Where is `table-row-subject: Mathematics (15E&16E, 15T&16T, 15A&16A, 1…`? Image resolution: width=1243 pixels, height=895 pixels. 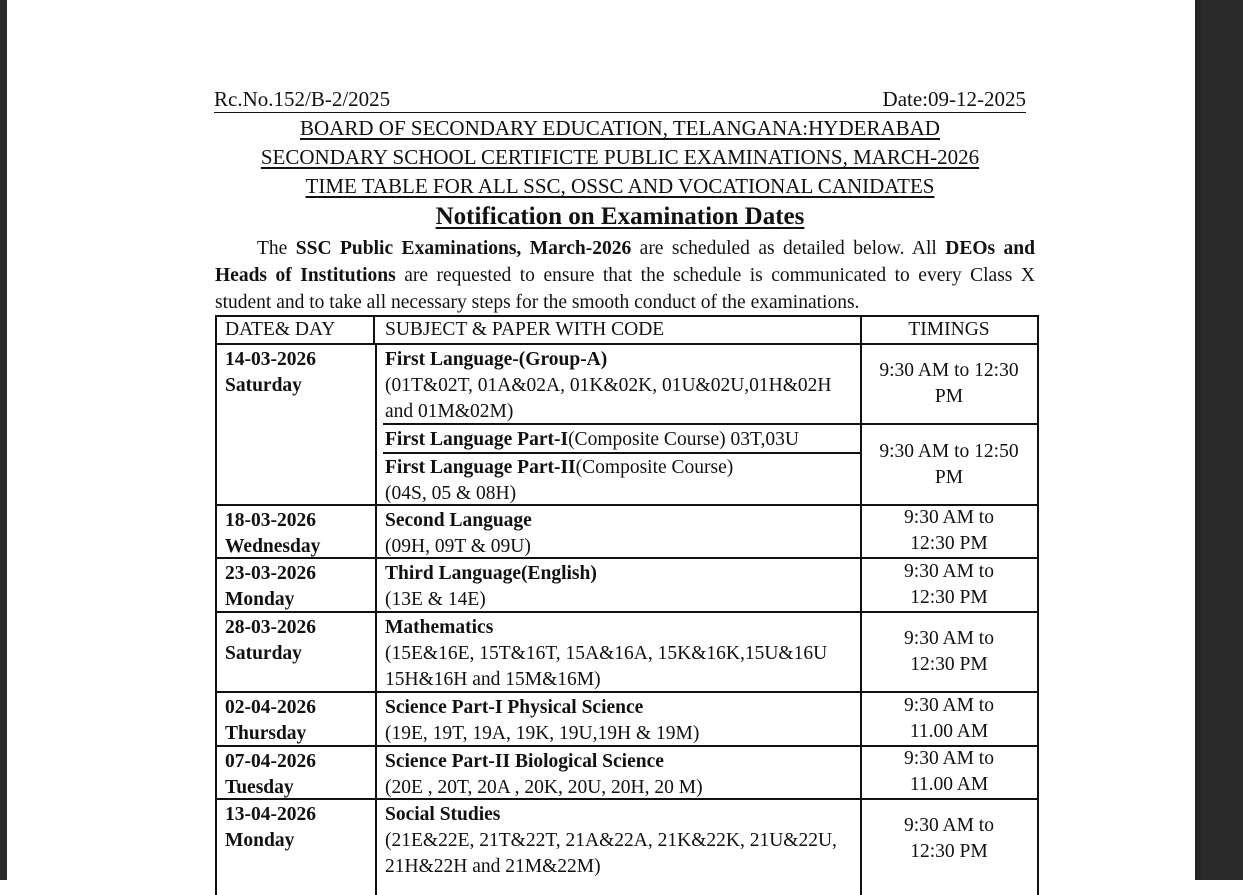 table-row-subject: Mathematics (15E&16E, 15T&16T, 15A&16A, 1… is located at coordinates (618, 654).